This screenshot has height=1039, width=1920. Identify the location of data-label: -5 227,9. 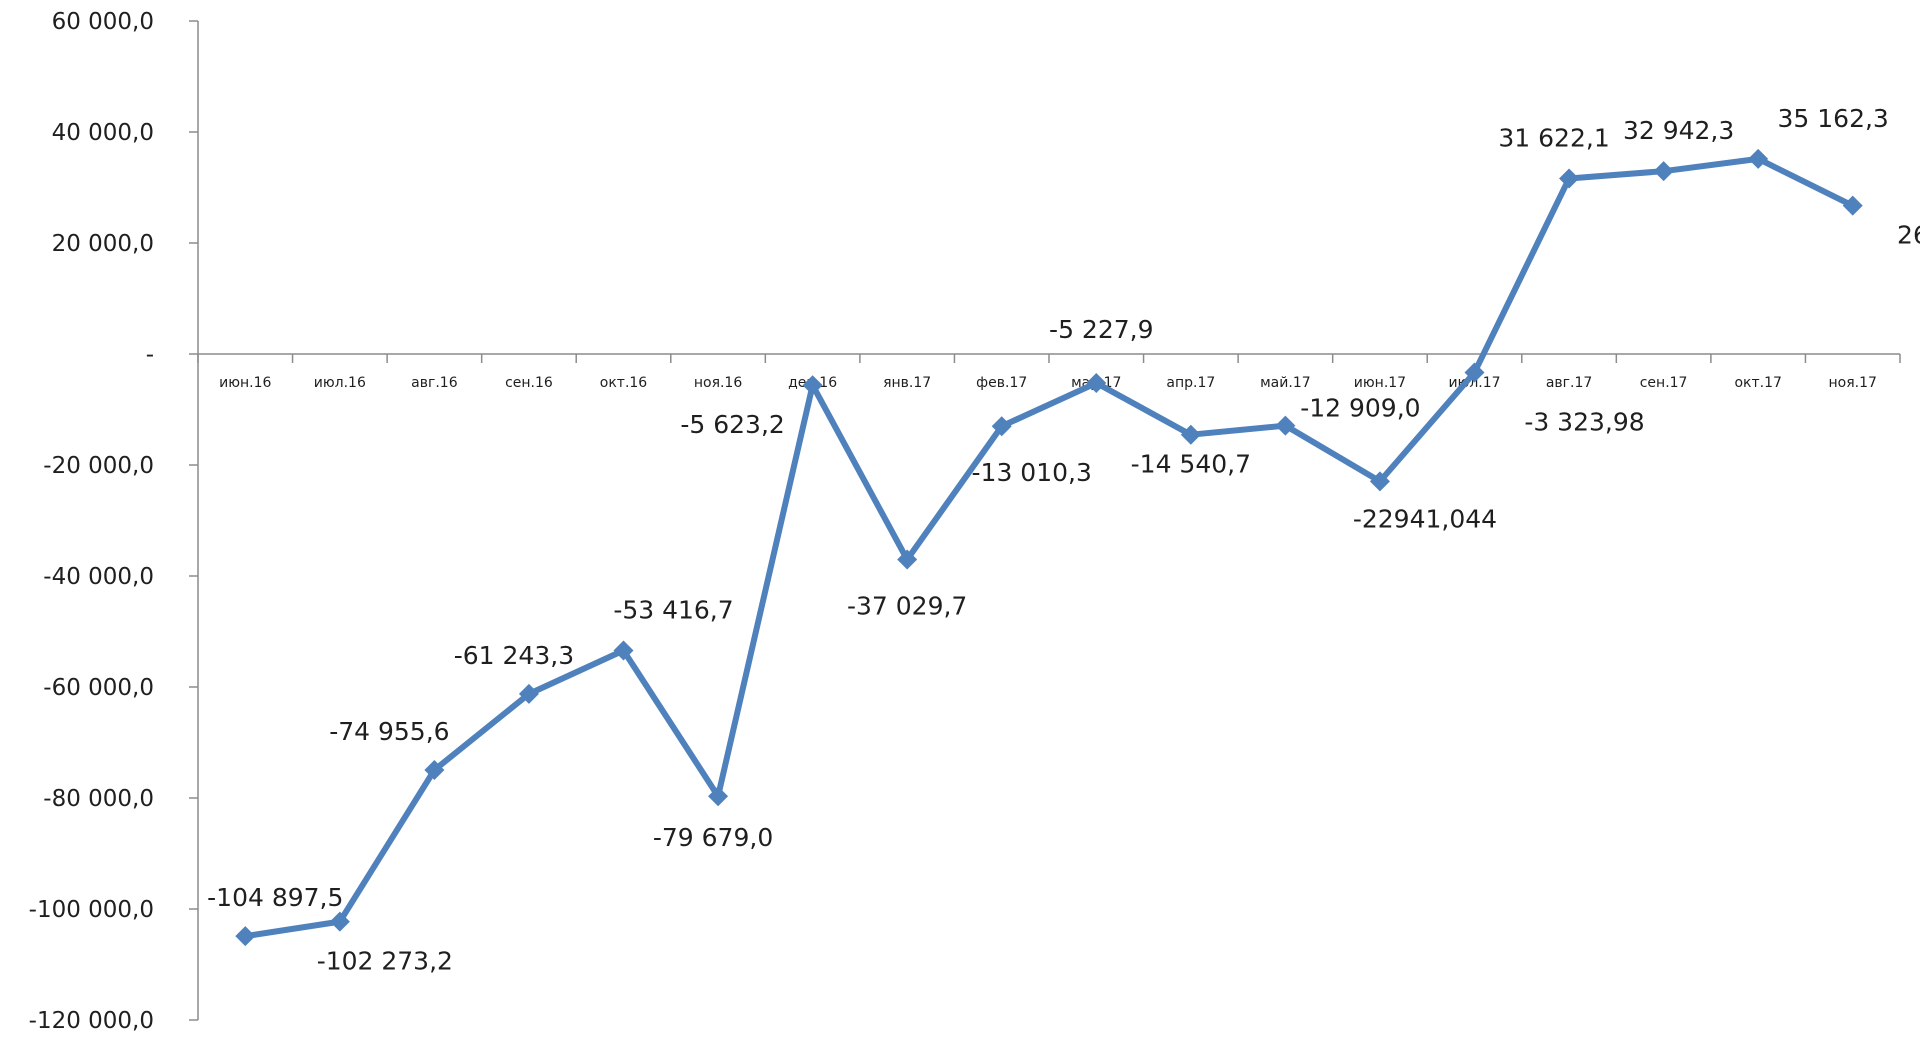
(1101, 329).